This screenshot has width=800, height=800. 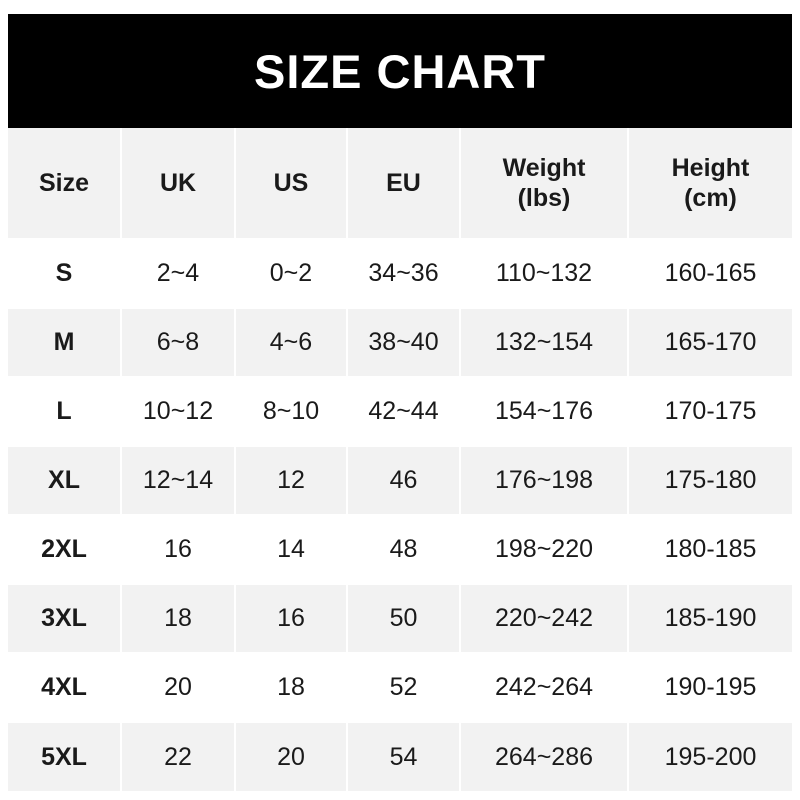 What do you see at coordinates (291, 619) in the screenshot?
I see `cell-us: 16` at bounding box center [291, 619].